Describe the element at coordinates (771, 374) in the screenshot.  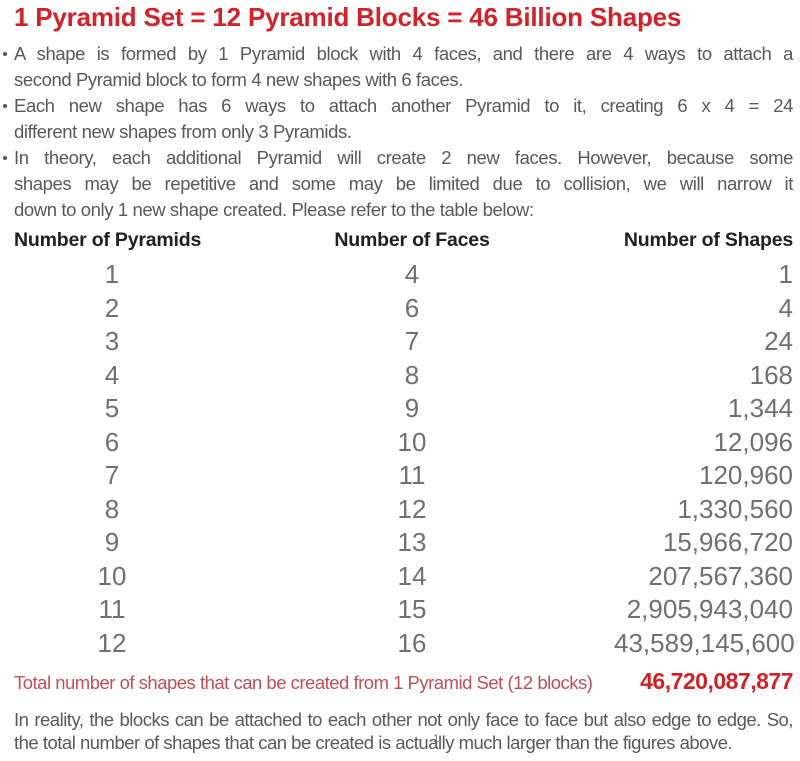
I see `table-cell: 168` at that location.